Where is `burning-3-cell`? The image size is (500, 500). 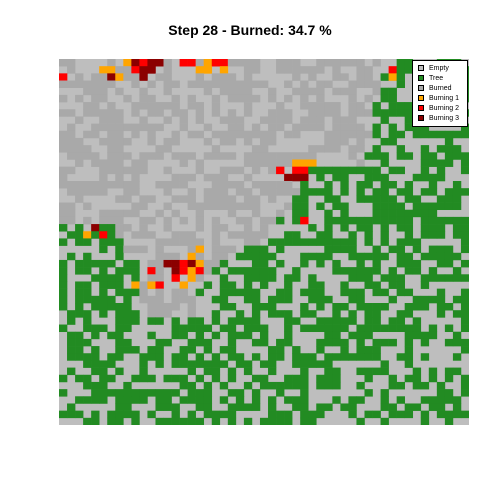 burning-3-cell is located at coordinates (95, 228).